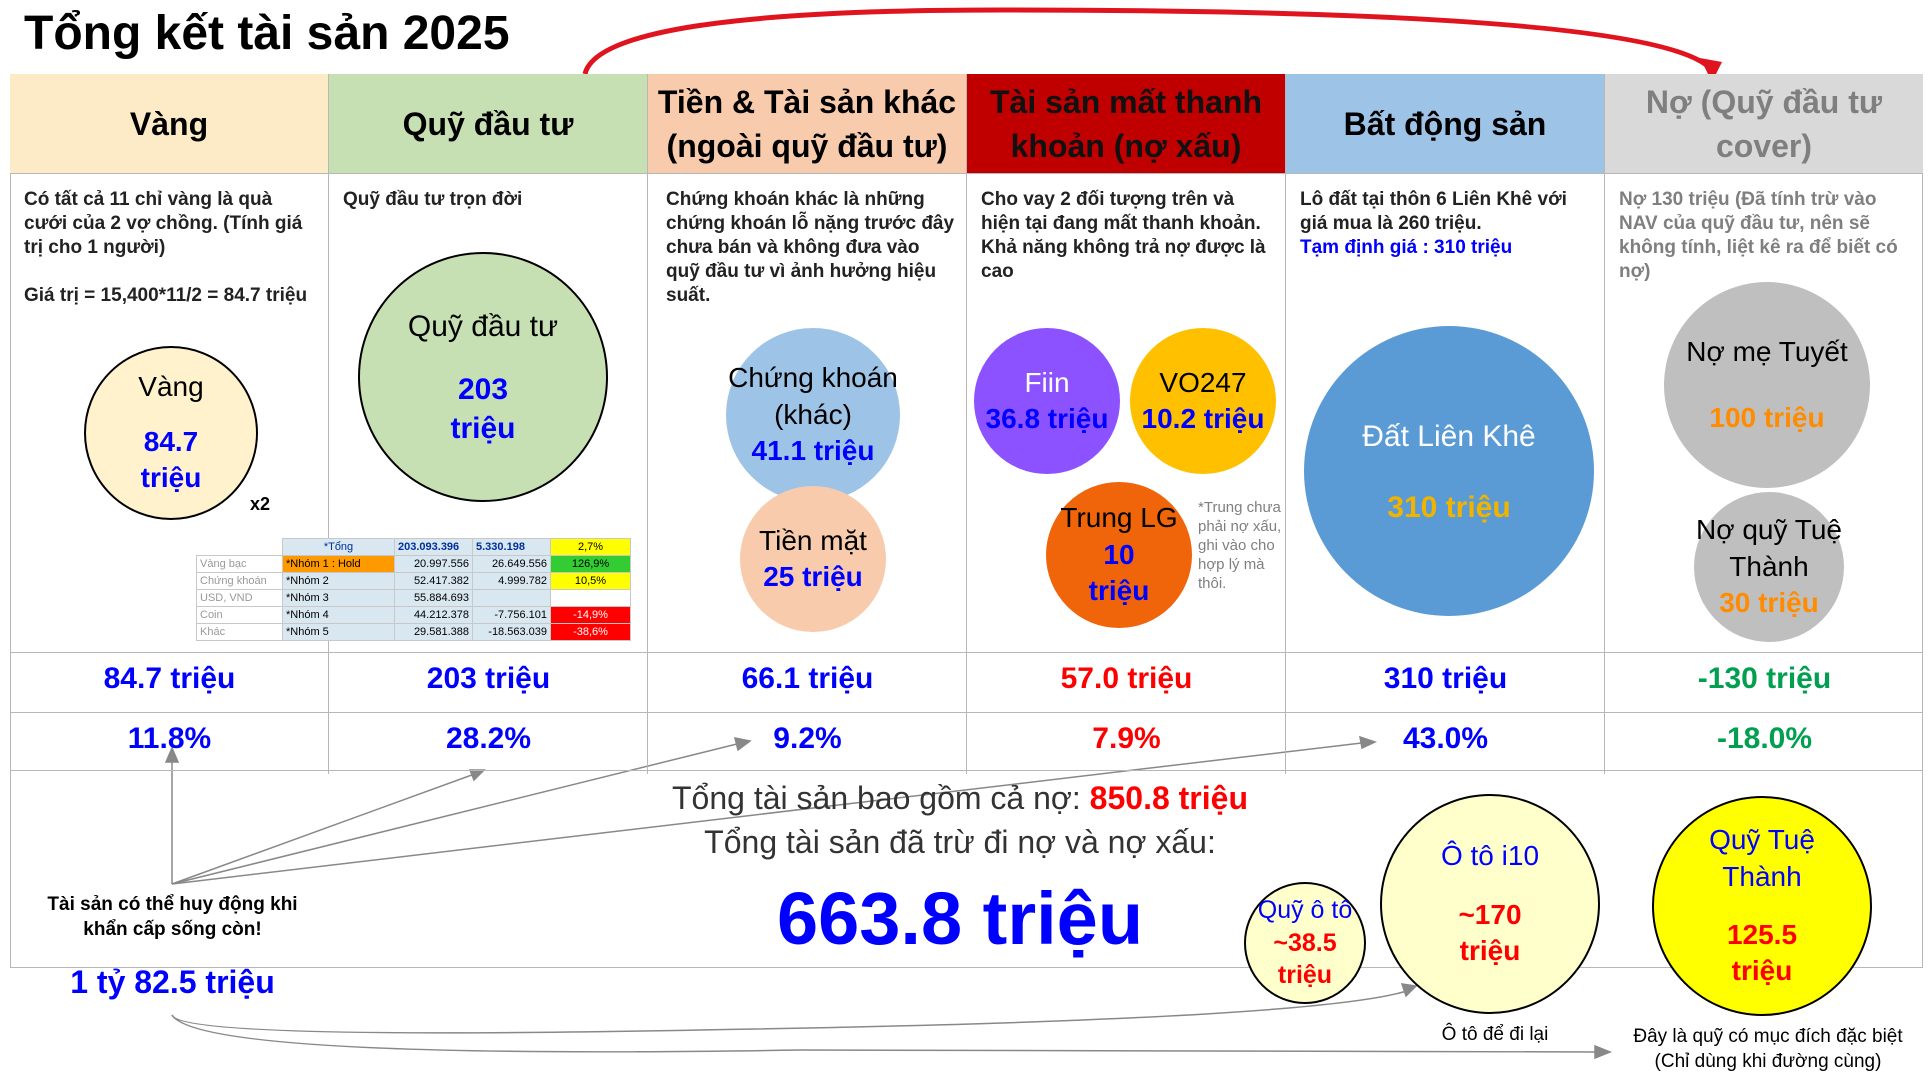 Image resolution: width=1931 pixels, height=1086 pixels. What do you see at coordinates (1119, 518) in the screenshot?
I see `bubble-trung-label: Trung LG` at bounding box center [1119, 518].